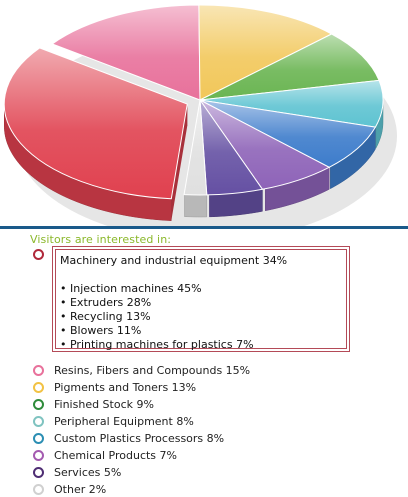  I want to click on legend-item: Finished Stock 9%, so click(93, 404).